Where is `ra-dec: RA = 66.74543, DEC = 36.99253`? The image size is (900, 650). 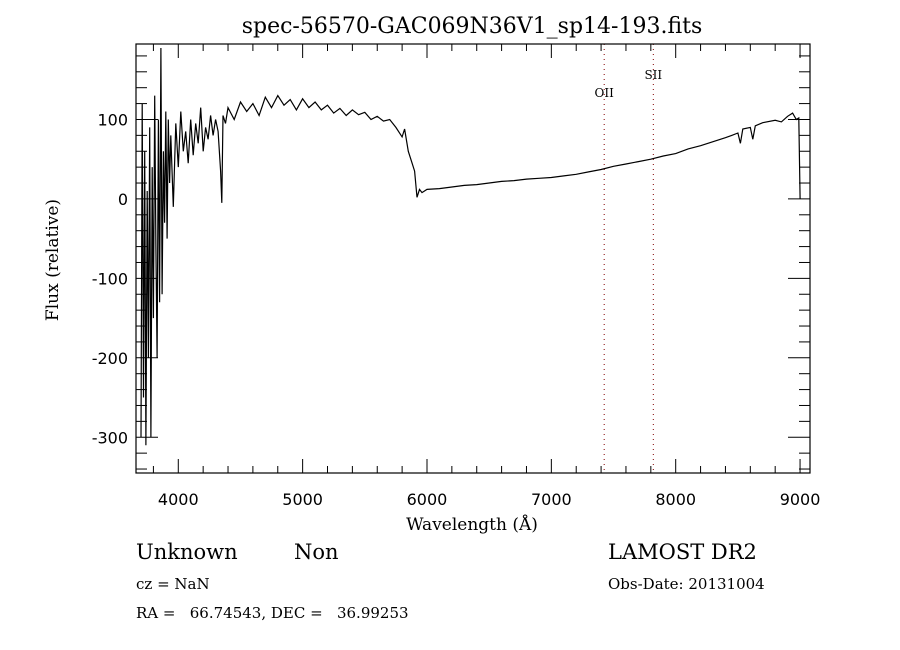 ra-dec: RA = 66.74543, DEC = 36.99253 is located at coordinates (272, 613).